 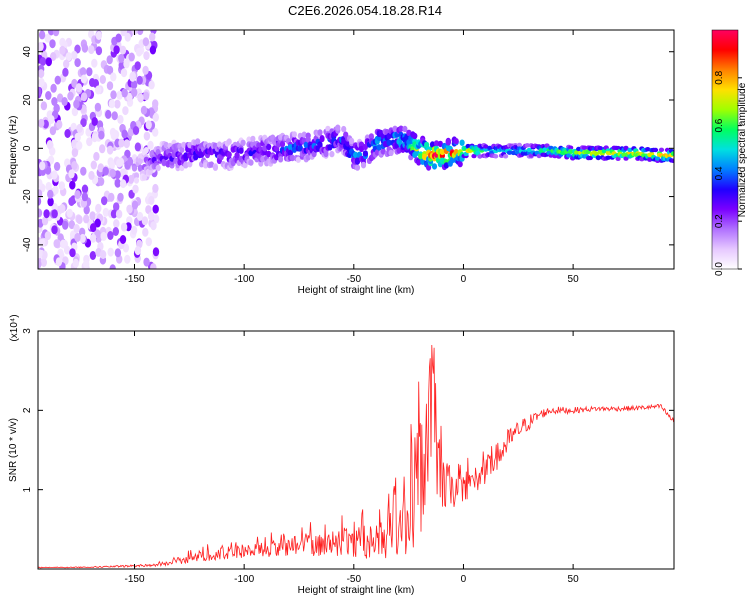 What do you see at coordinates (719, 173) in the screenshot?
I see `colorbar-tick-label: 0.4` at bounding box center [719, 173].